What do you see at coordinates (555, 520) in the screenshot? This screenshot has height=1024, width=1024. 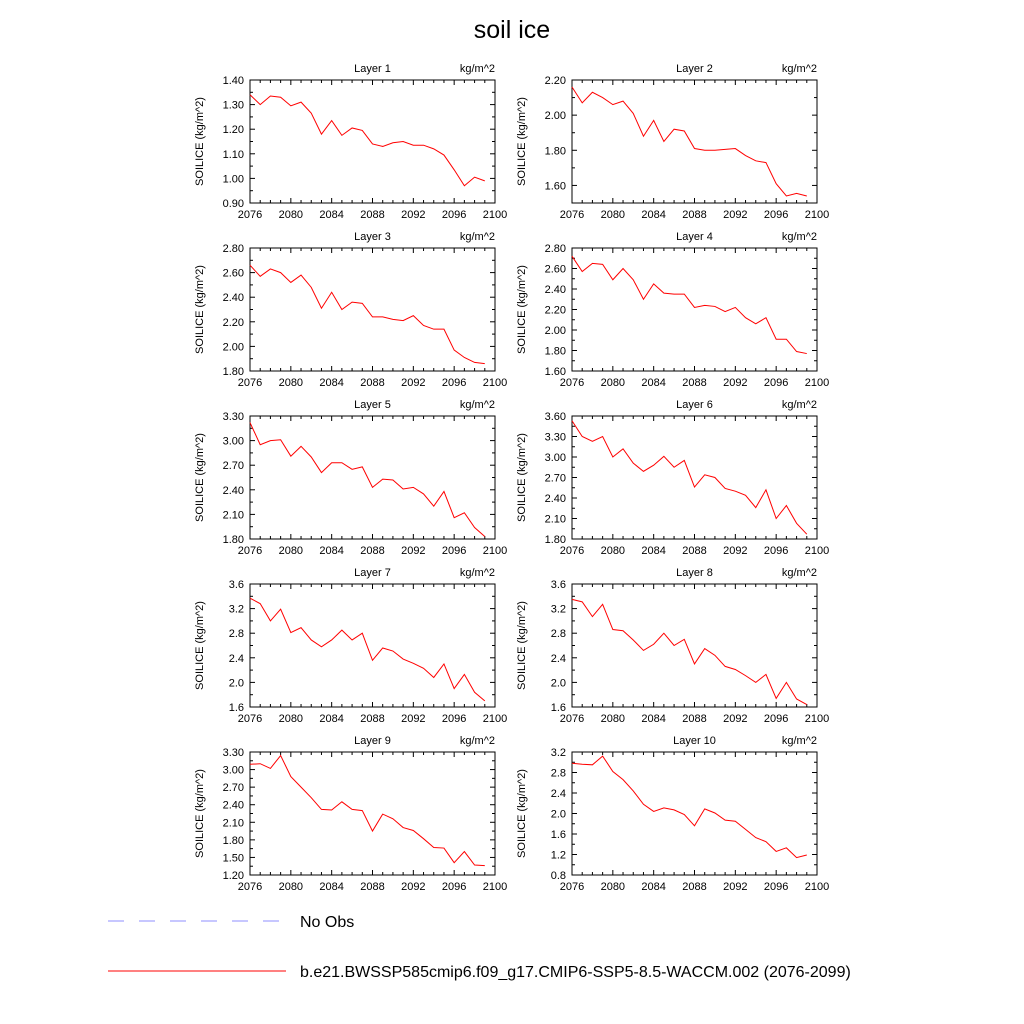 I see `layer-6-y-tick-label: 2.10` at bounding box center [555, 520].